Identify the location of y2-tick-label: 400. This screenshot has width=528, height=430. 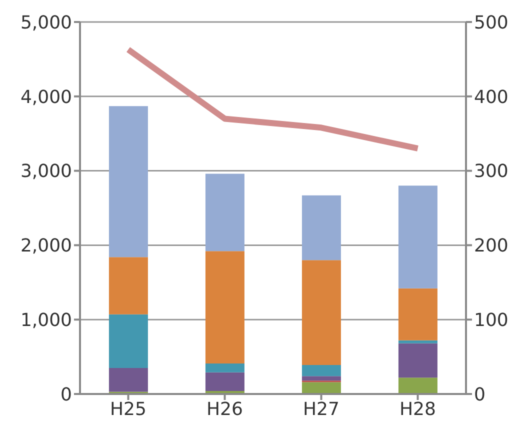
(491, 97).